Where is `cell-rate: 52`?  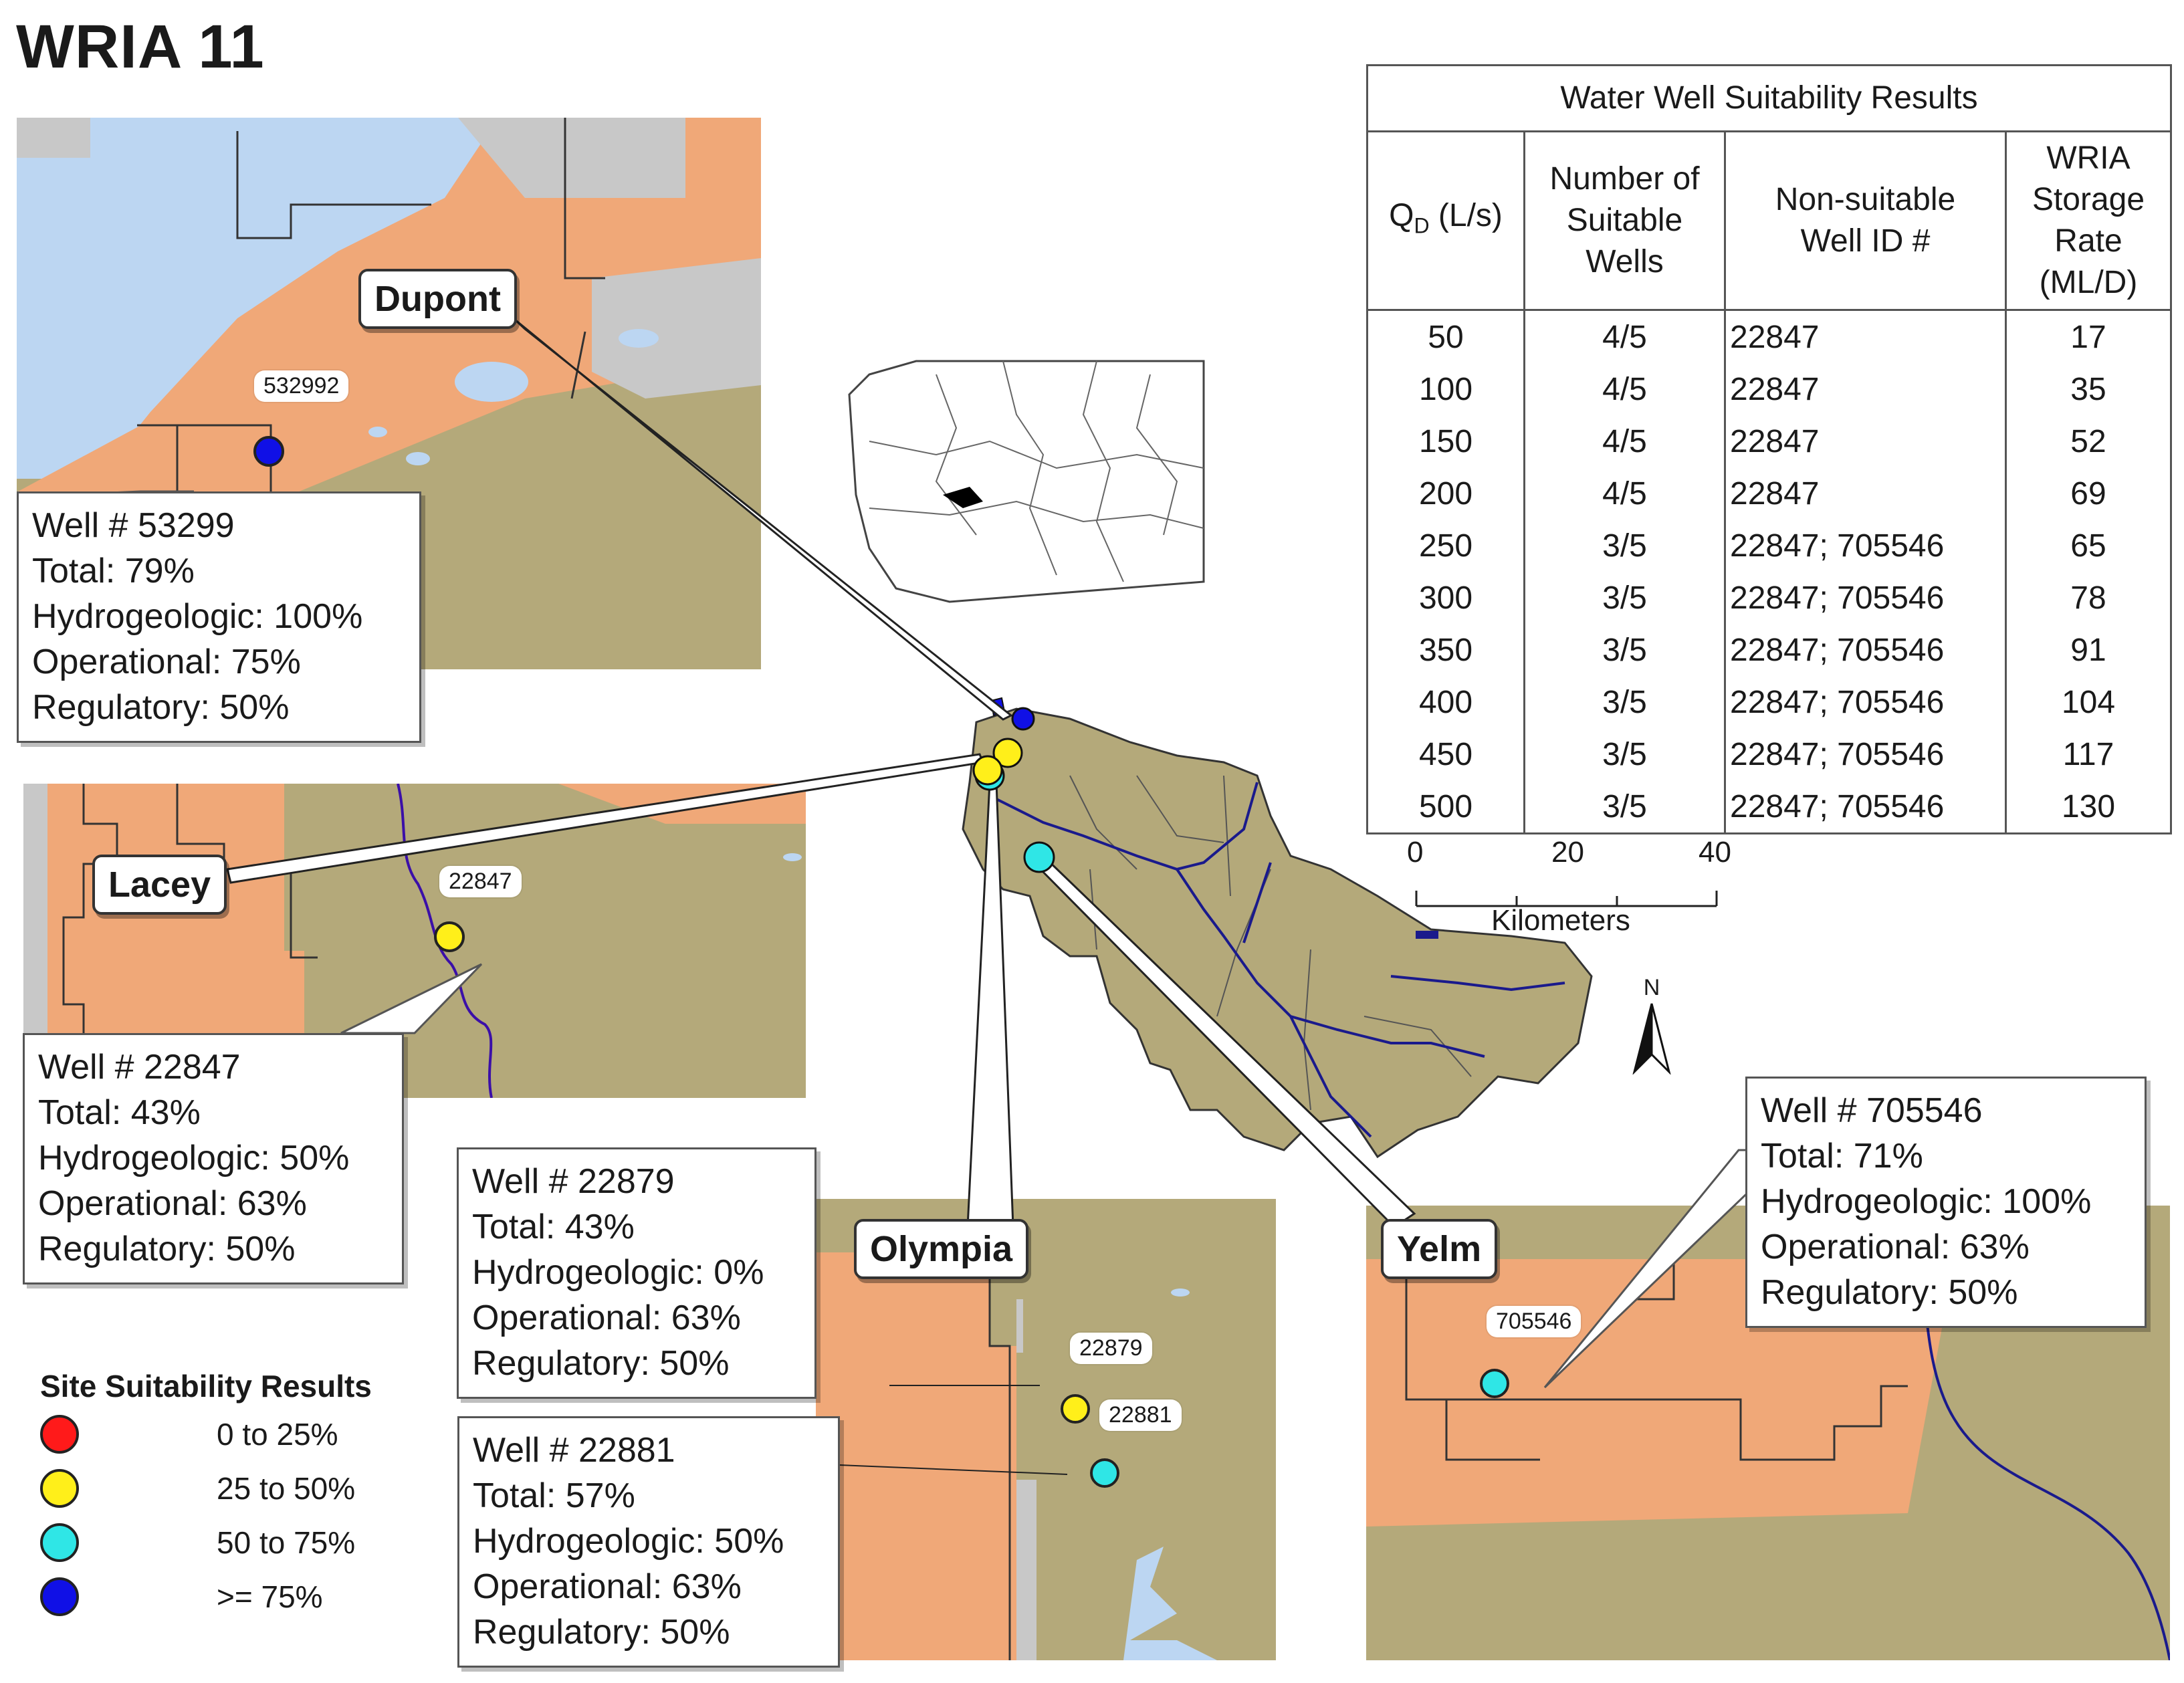
cell-rate: 52 is located at coordinates (2088, 441).